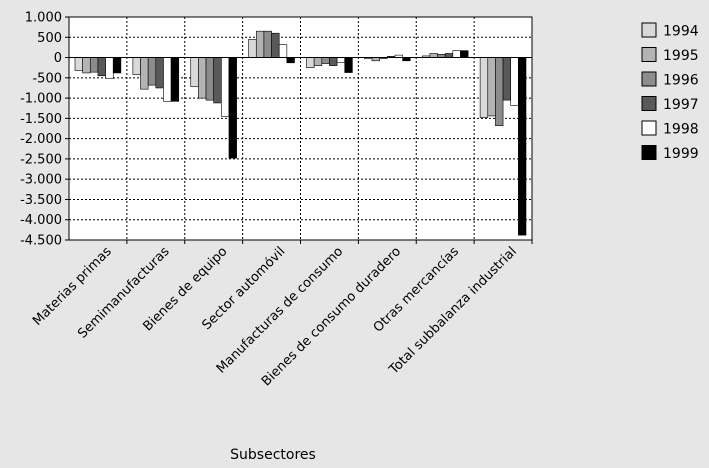 The height and width of the screenshot is (468, 709). I want to click on y-tick-label: -1.000, so click(41, 99).